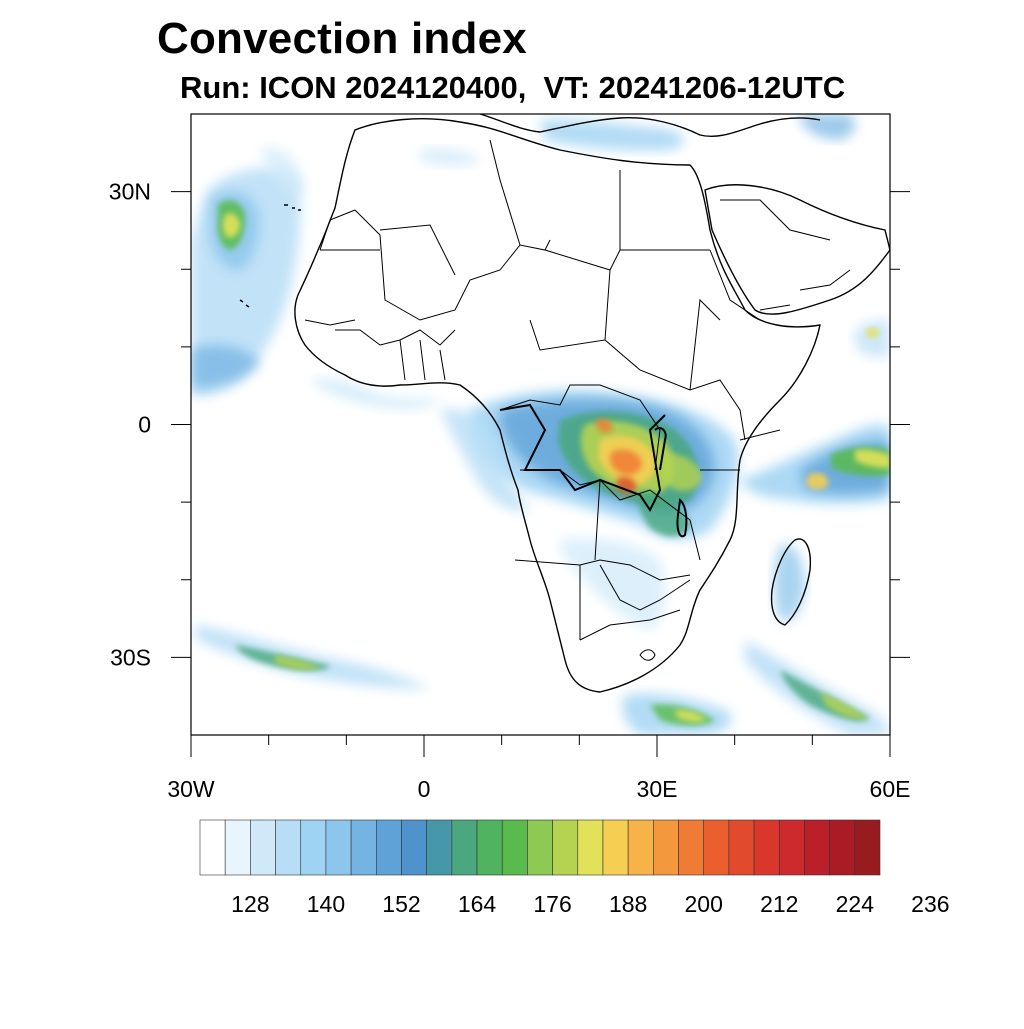 The width and height of the screenshot is (1024, 1029). What do you see at coordinates (477, 904) in the screenshot?
I see `colorbar-label: 164` at bounding box center [477, 904].